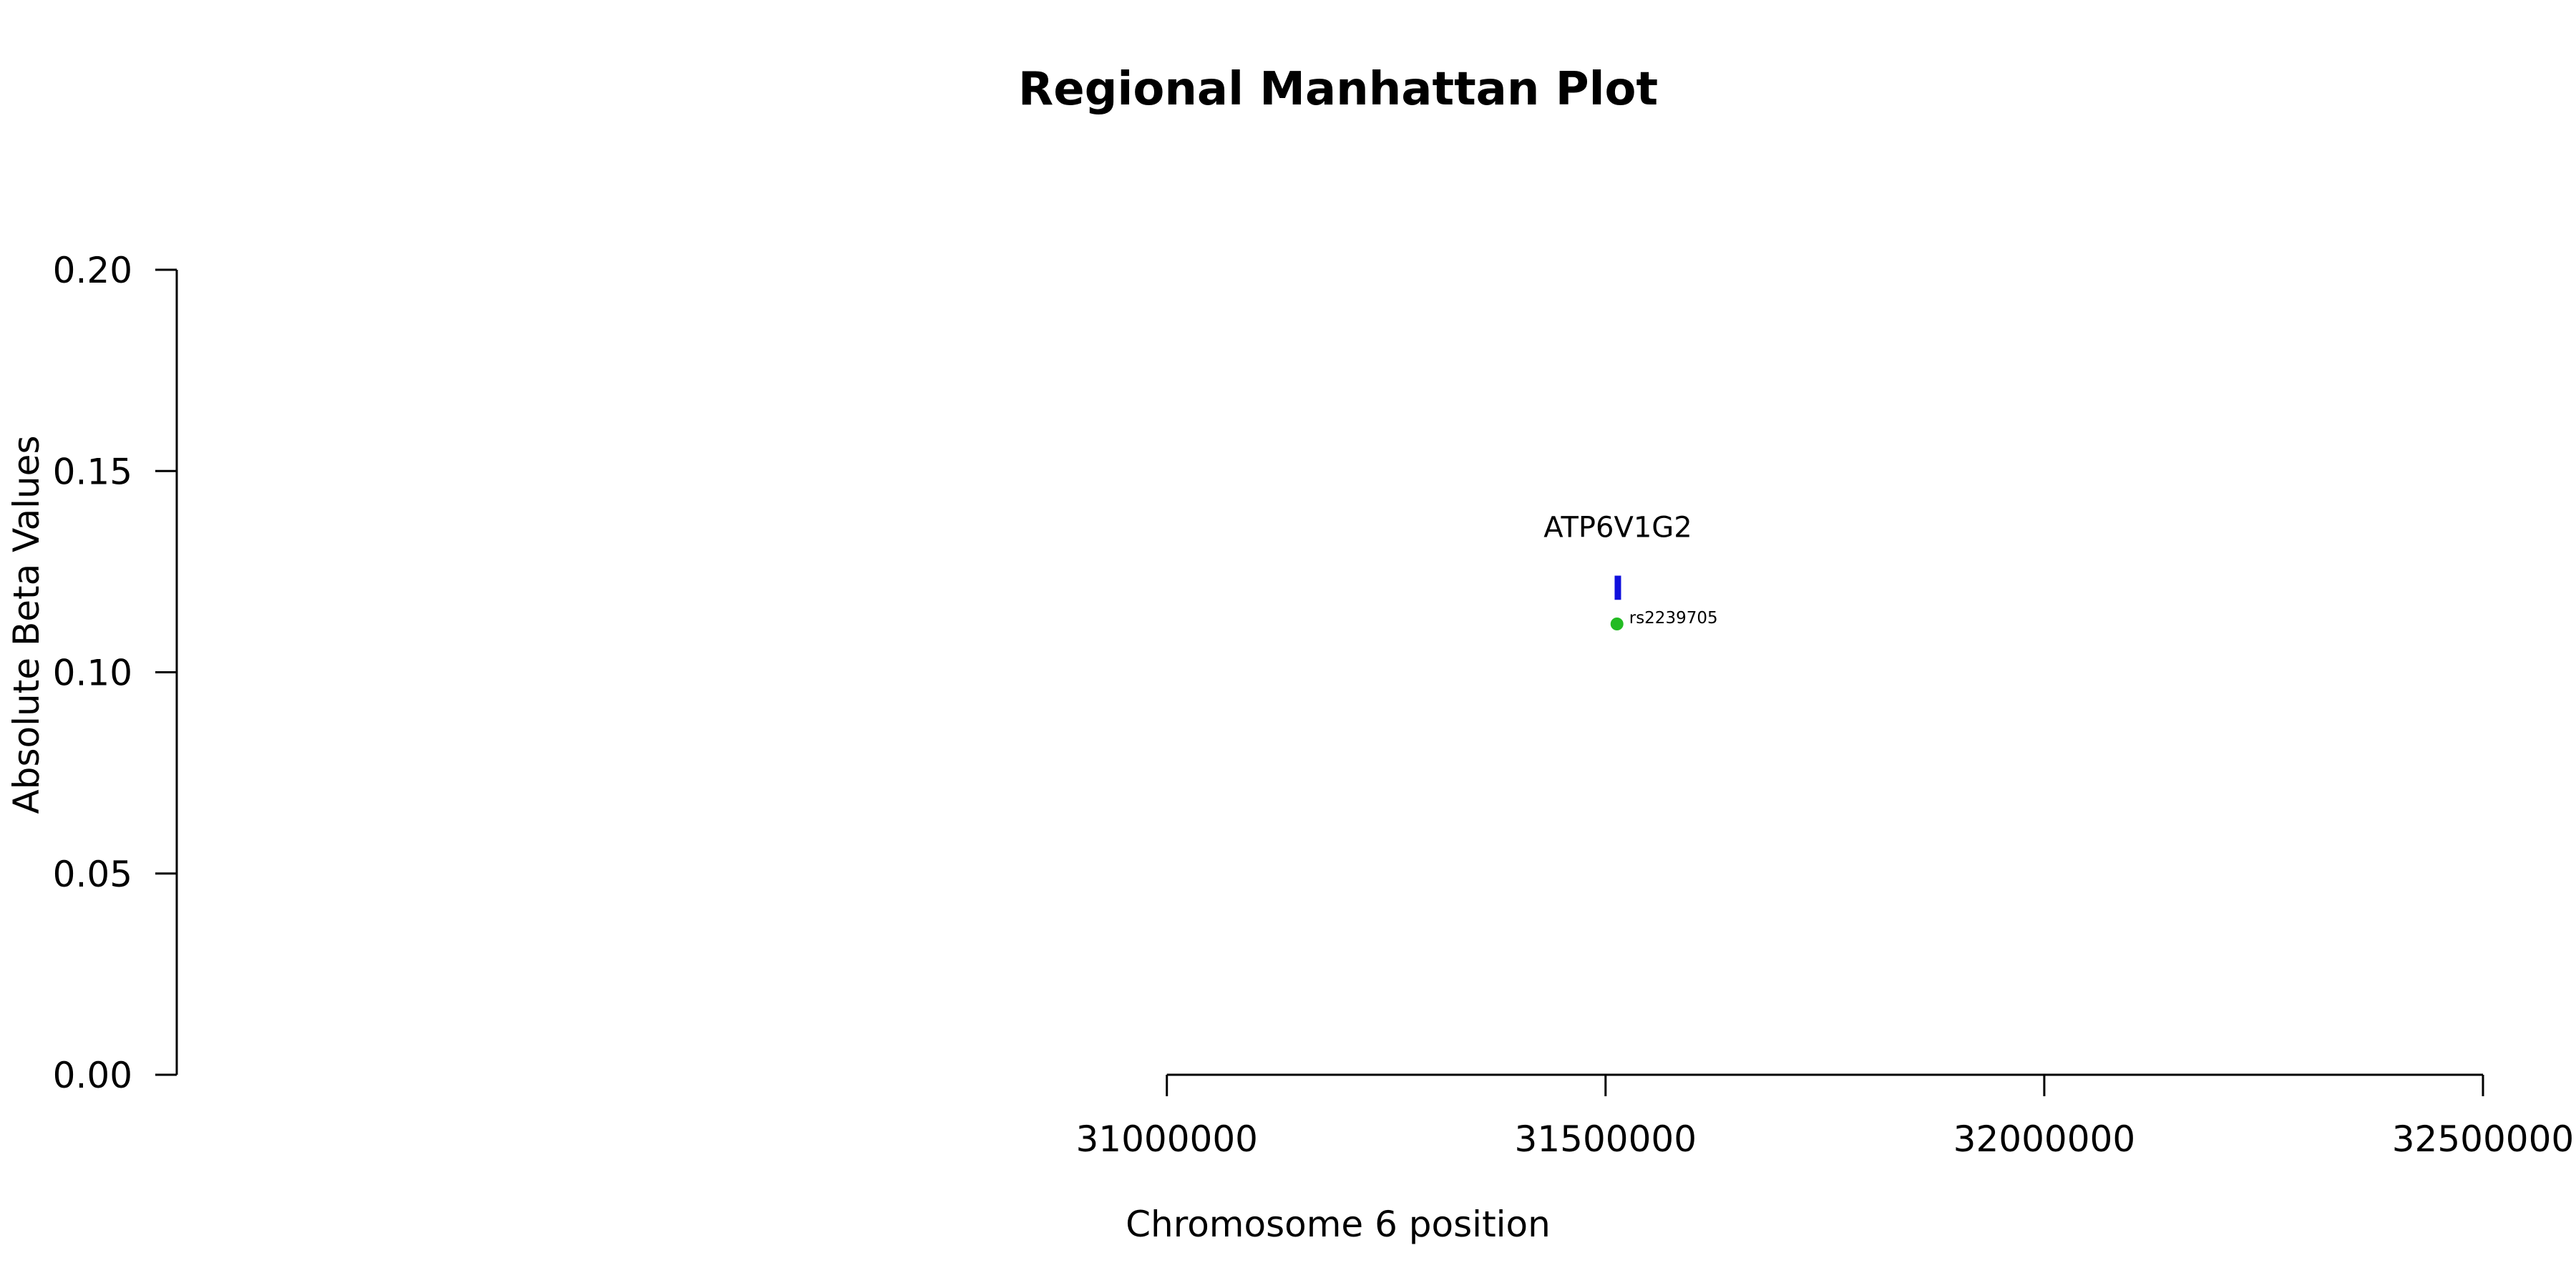 The image size is (2576, 1288). What do you see at coordinates (2483, 1139) in the screenshot?
I see `x-tick-label: 32500000` at bounding box center [2483, 1139].